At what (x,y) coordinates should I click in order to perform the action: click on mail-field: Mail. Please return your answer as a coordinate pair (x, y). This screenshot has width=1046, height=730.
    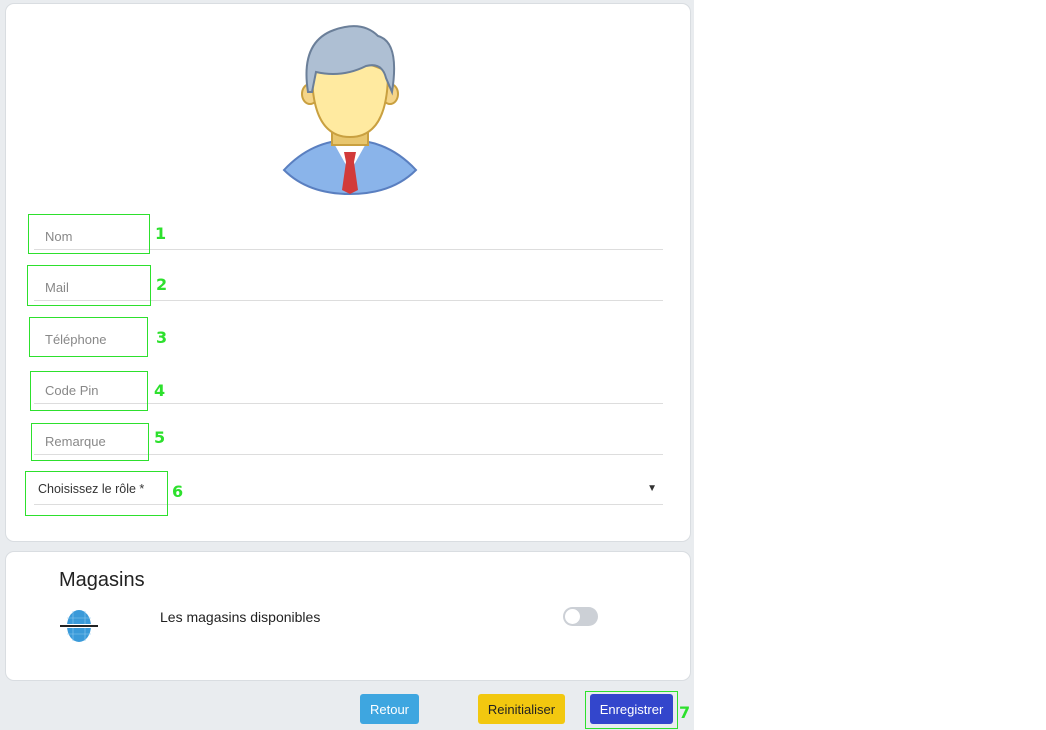
    Looking at the image, I should click on (348, 289).